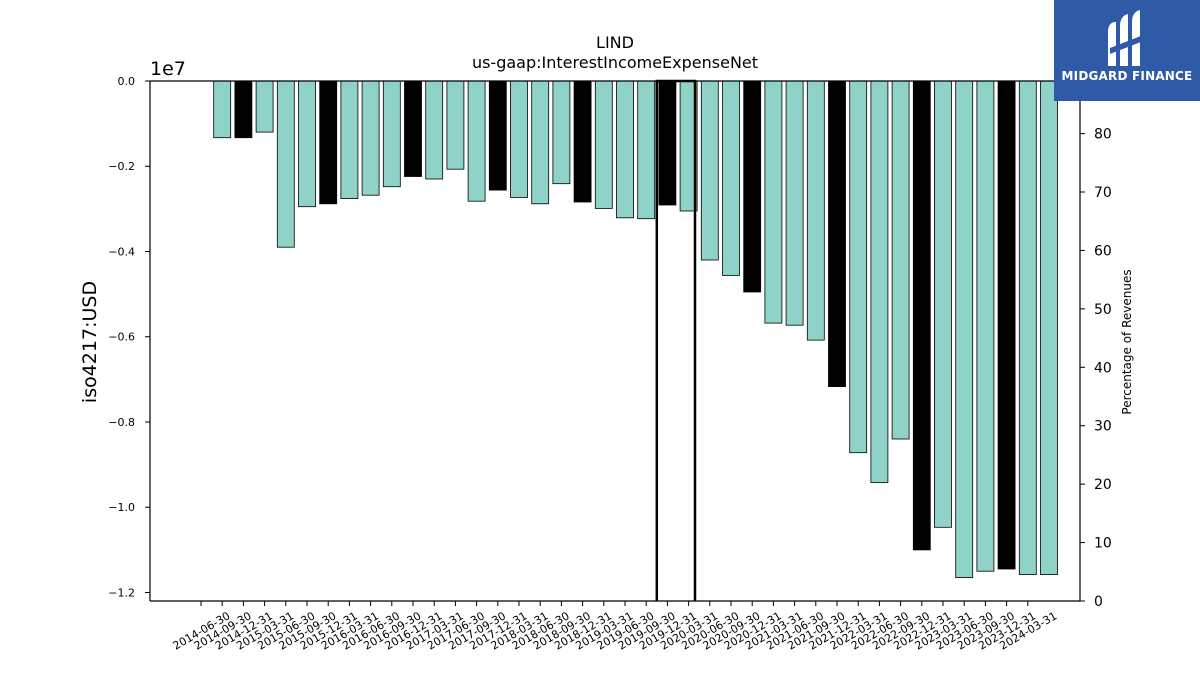 Image resolution: width=1200 pixels, height=675 pixels. I want to click on midgard-logo-icon, so click(1127, 38).